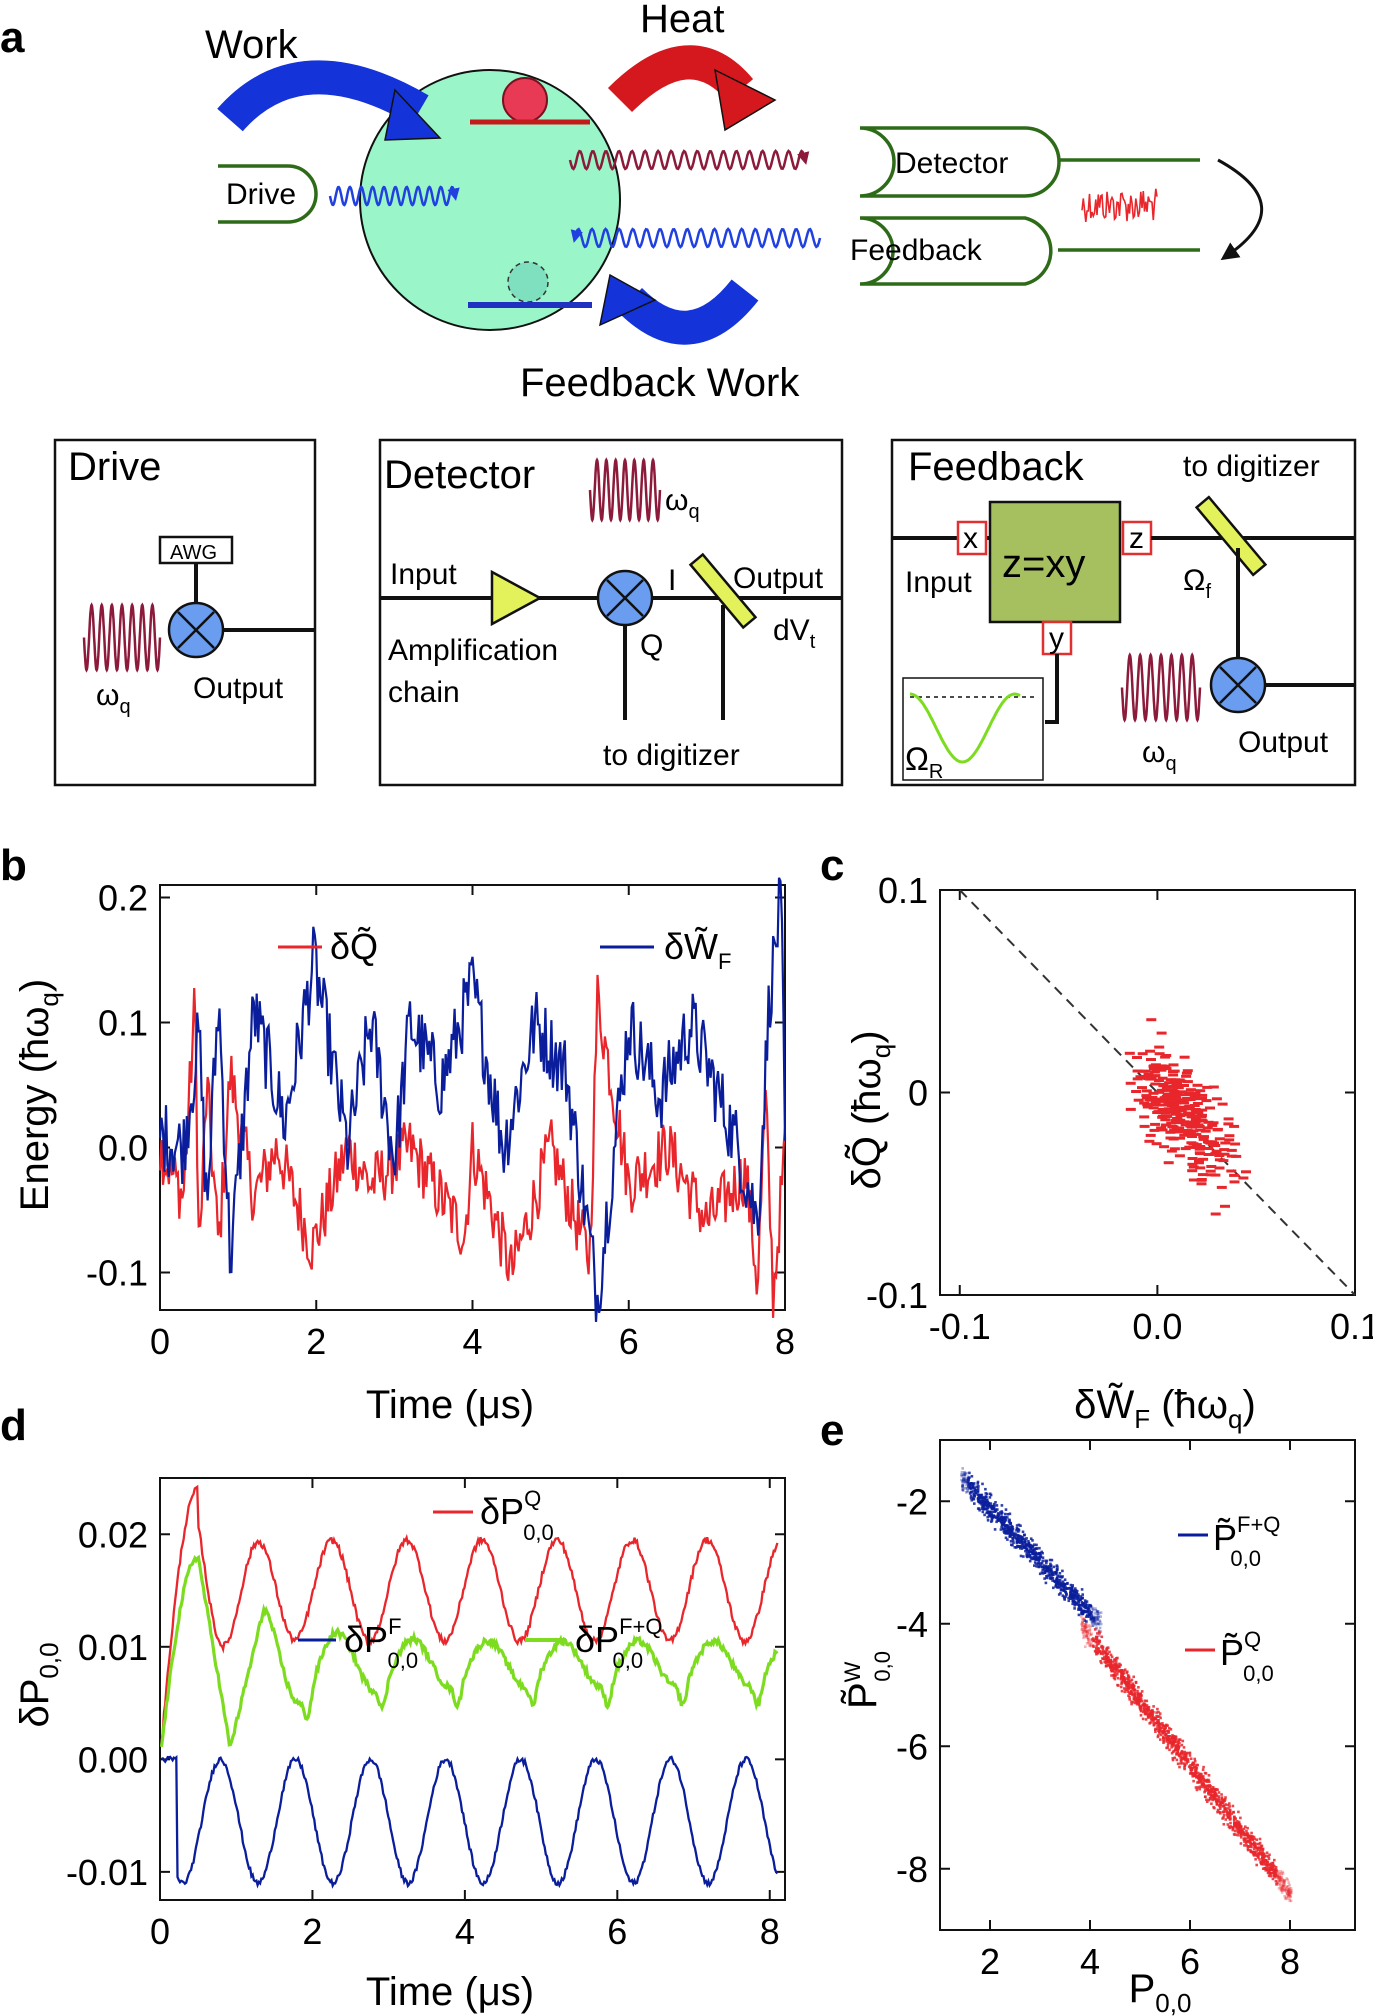  I want to click on panel-e-letter: e, so click(832, 1430).